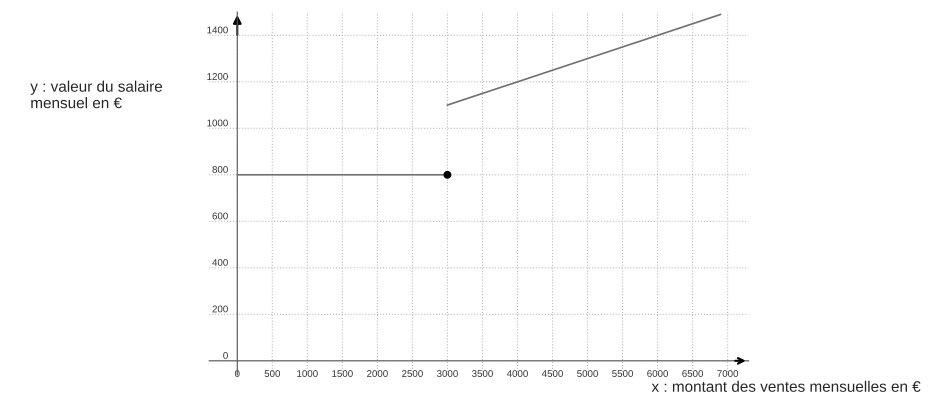  I want to click on x-tick-label: 1000, so click(307, 374).